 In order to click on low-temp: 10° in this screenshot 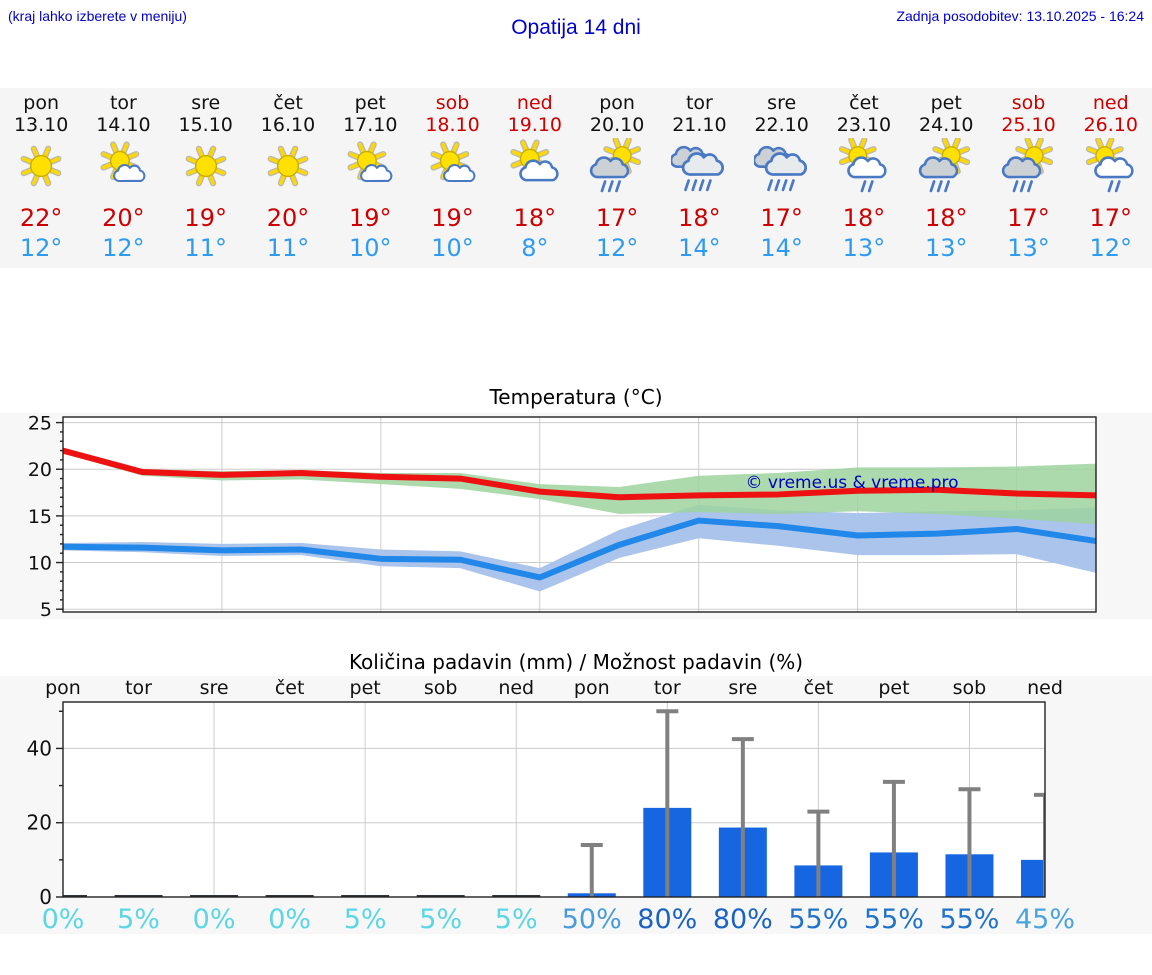, I will do `click(452, 248)`.